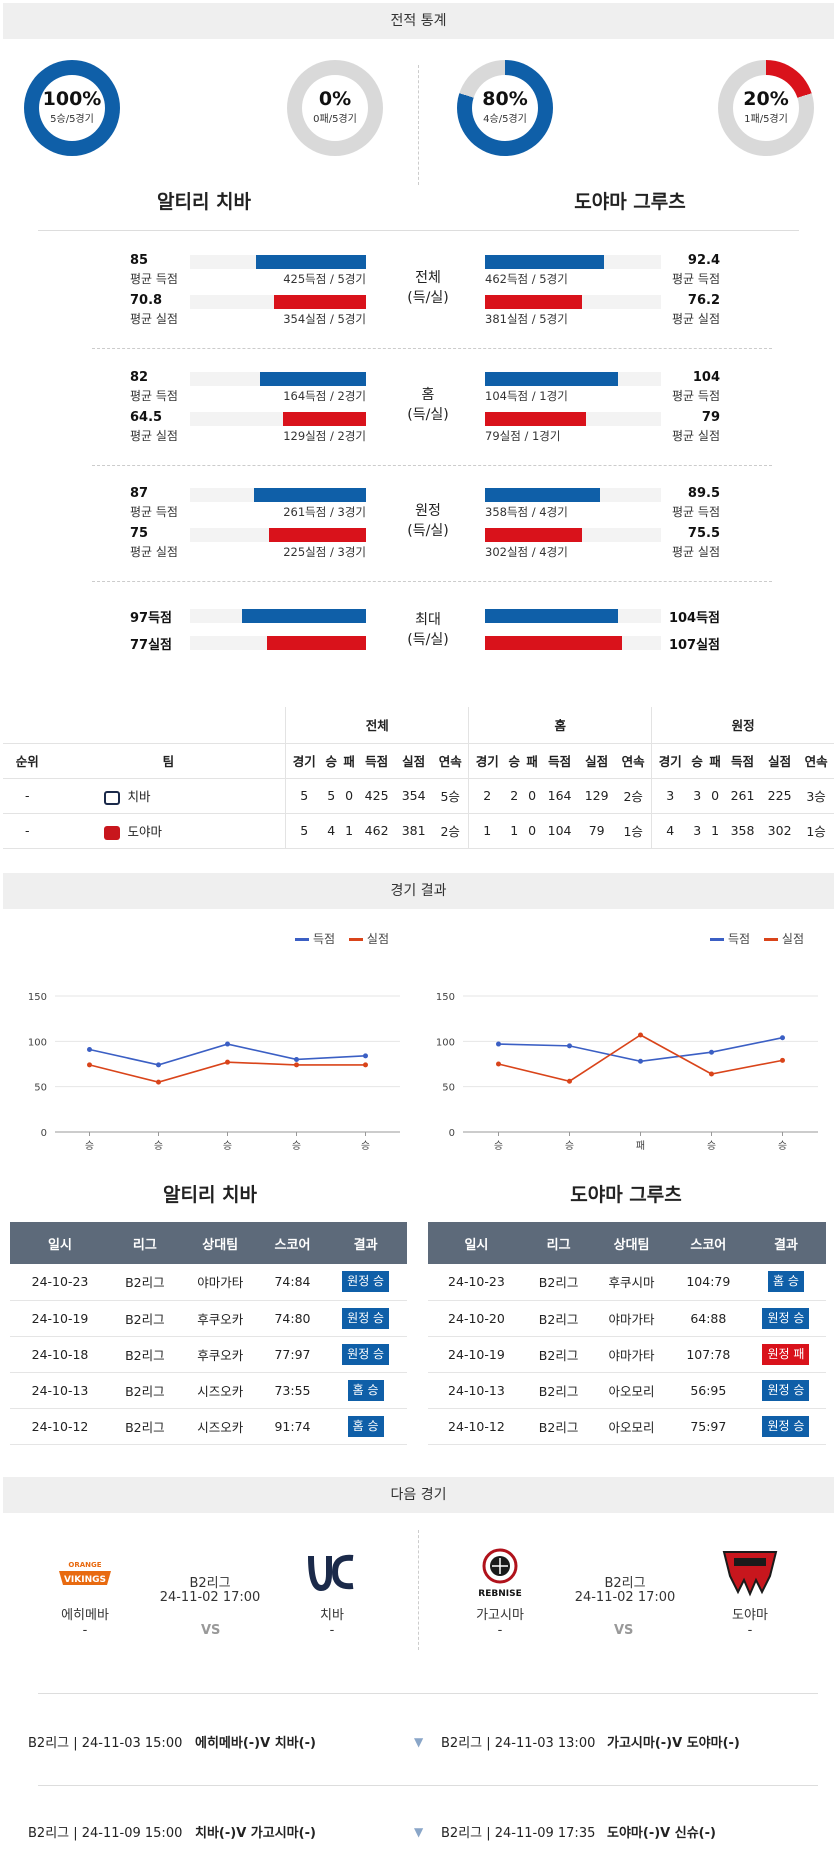  What do you see at coordinates (708, 1426) in the screenshot?
I see `score-cell: 75:97` at bounding box center [708, 1426].